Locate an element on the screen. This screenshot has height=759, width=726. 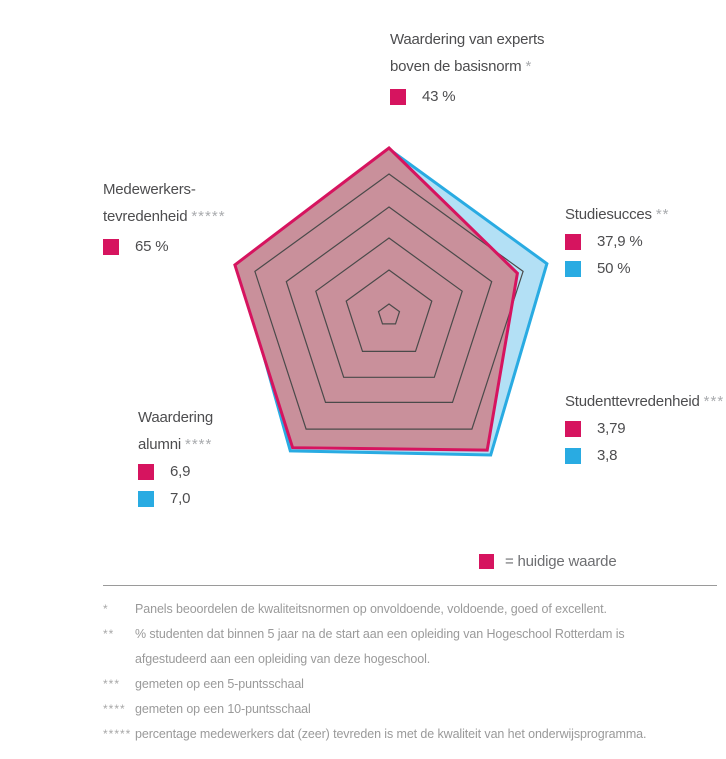
footnote-marker: ** is located at coordinates (109, 634).